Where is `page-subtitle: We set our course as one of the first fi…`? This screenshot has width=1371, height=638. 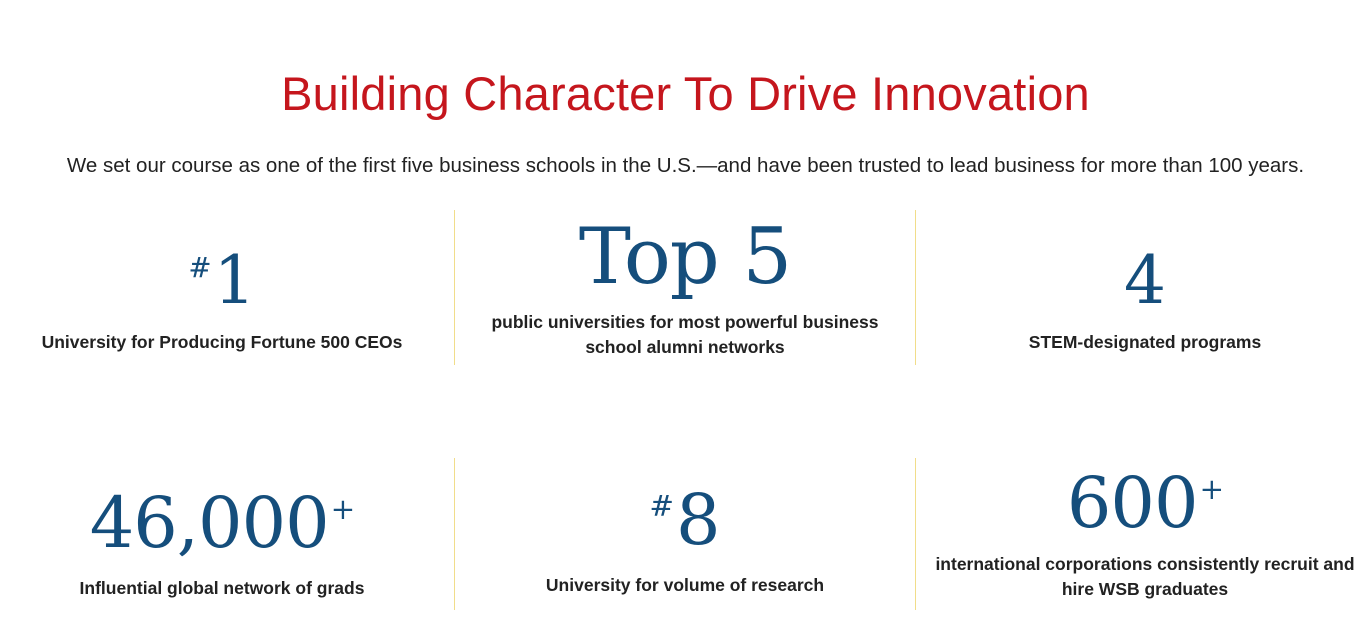
page-subtitle: We set our course as one of the first fi… is located at coordinates (685, 165).